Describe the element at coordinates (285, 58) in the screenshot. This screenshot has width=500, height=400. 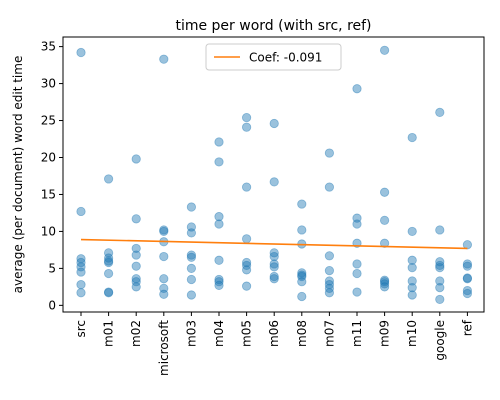
I see `legend-label: Coef: -0.091` at that location.